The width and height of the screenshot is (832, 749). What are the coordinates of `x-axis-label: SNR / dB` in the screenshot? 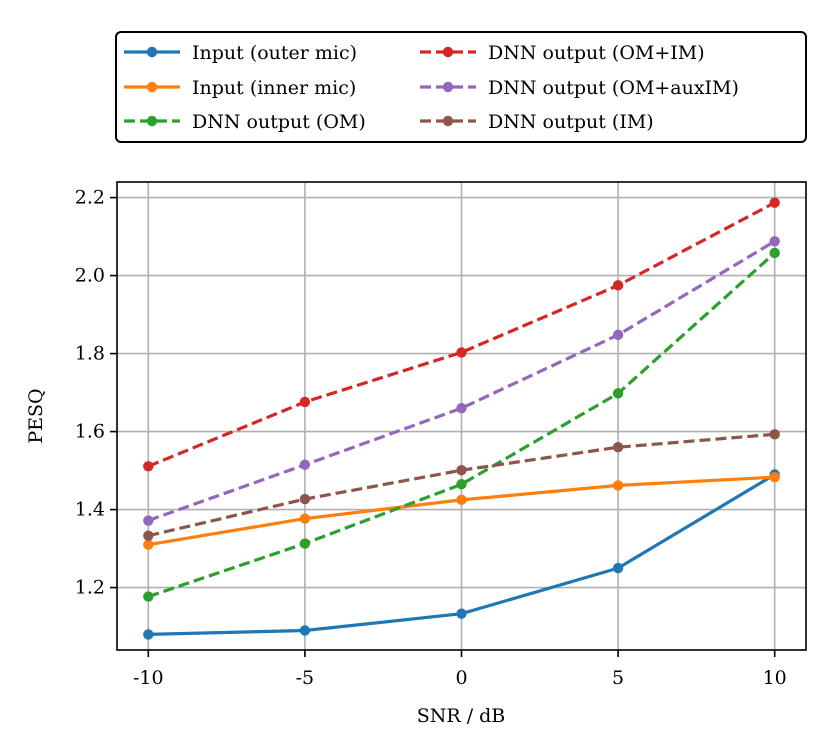 It's located at (461, 716).